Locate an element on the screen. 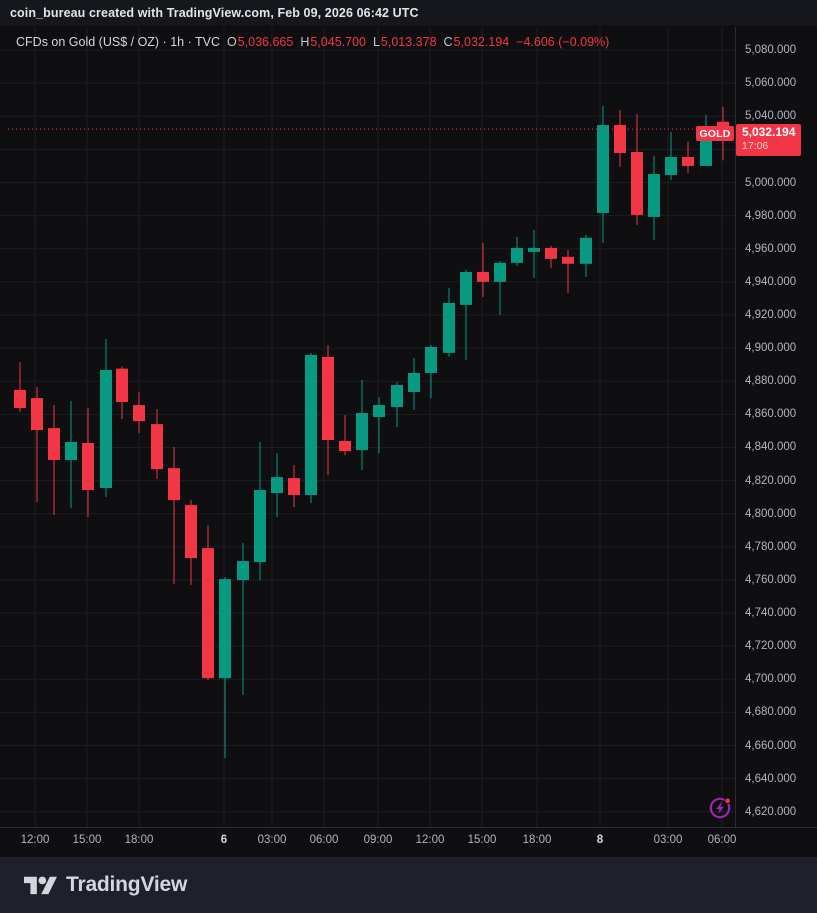  price-axis-label: 4,760.000 is located at coordinates (771, 579).